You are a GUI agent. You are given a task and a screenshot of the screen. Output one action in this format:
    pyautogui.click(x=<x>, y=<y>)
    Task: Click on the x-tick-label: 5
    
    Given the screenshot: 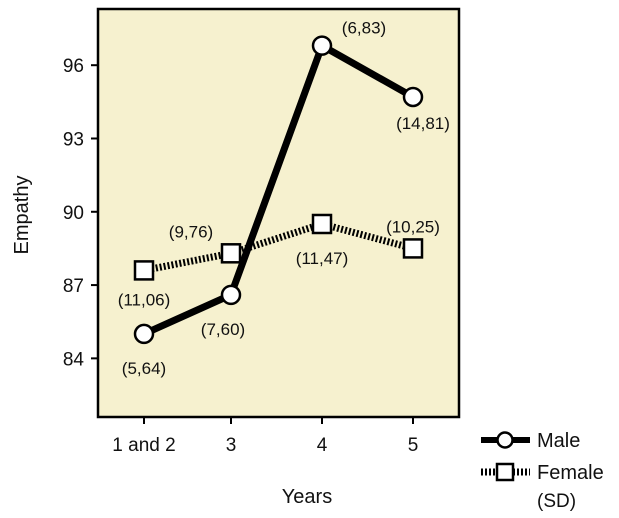 What is the action you would take?
    pyautogui.click(x=413, y=445)
    